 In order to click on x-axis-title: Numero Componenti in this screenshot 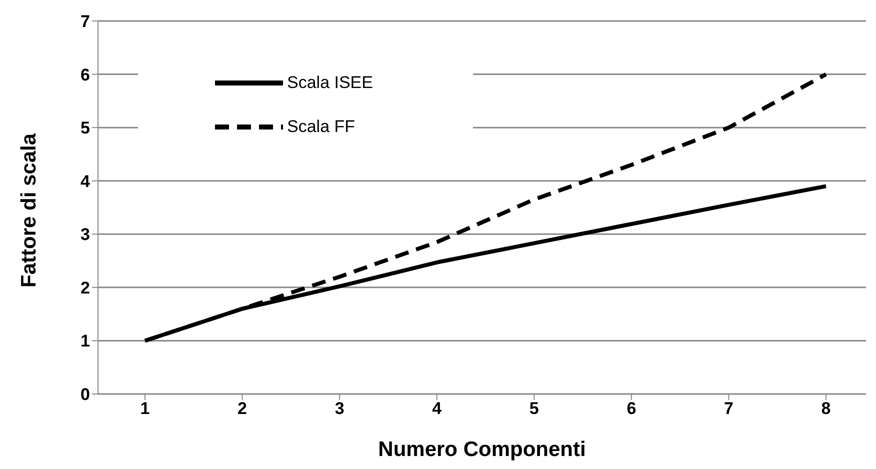, I will do `click(482, 449)`.